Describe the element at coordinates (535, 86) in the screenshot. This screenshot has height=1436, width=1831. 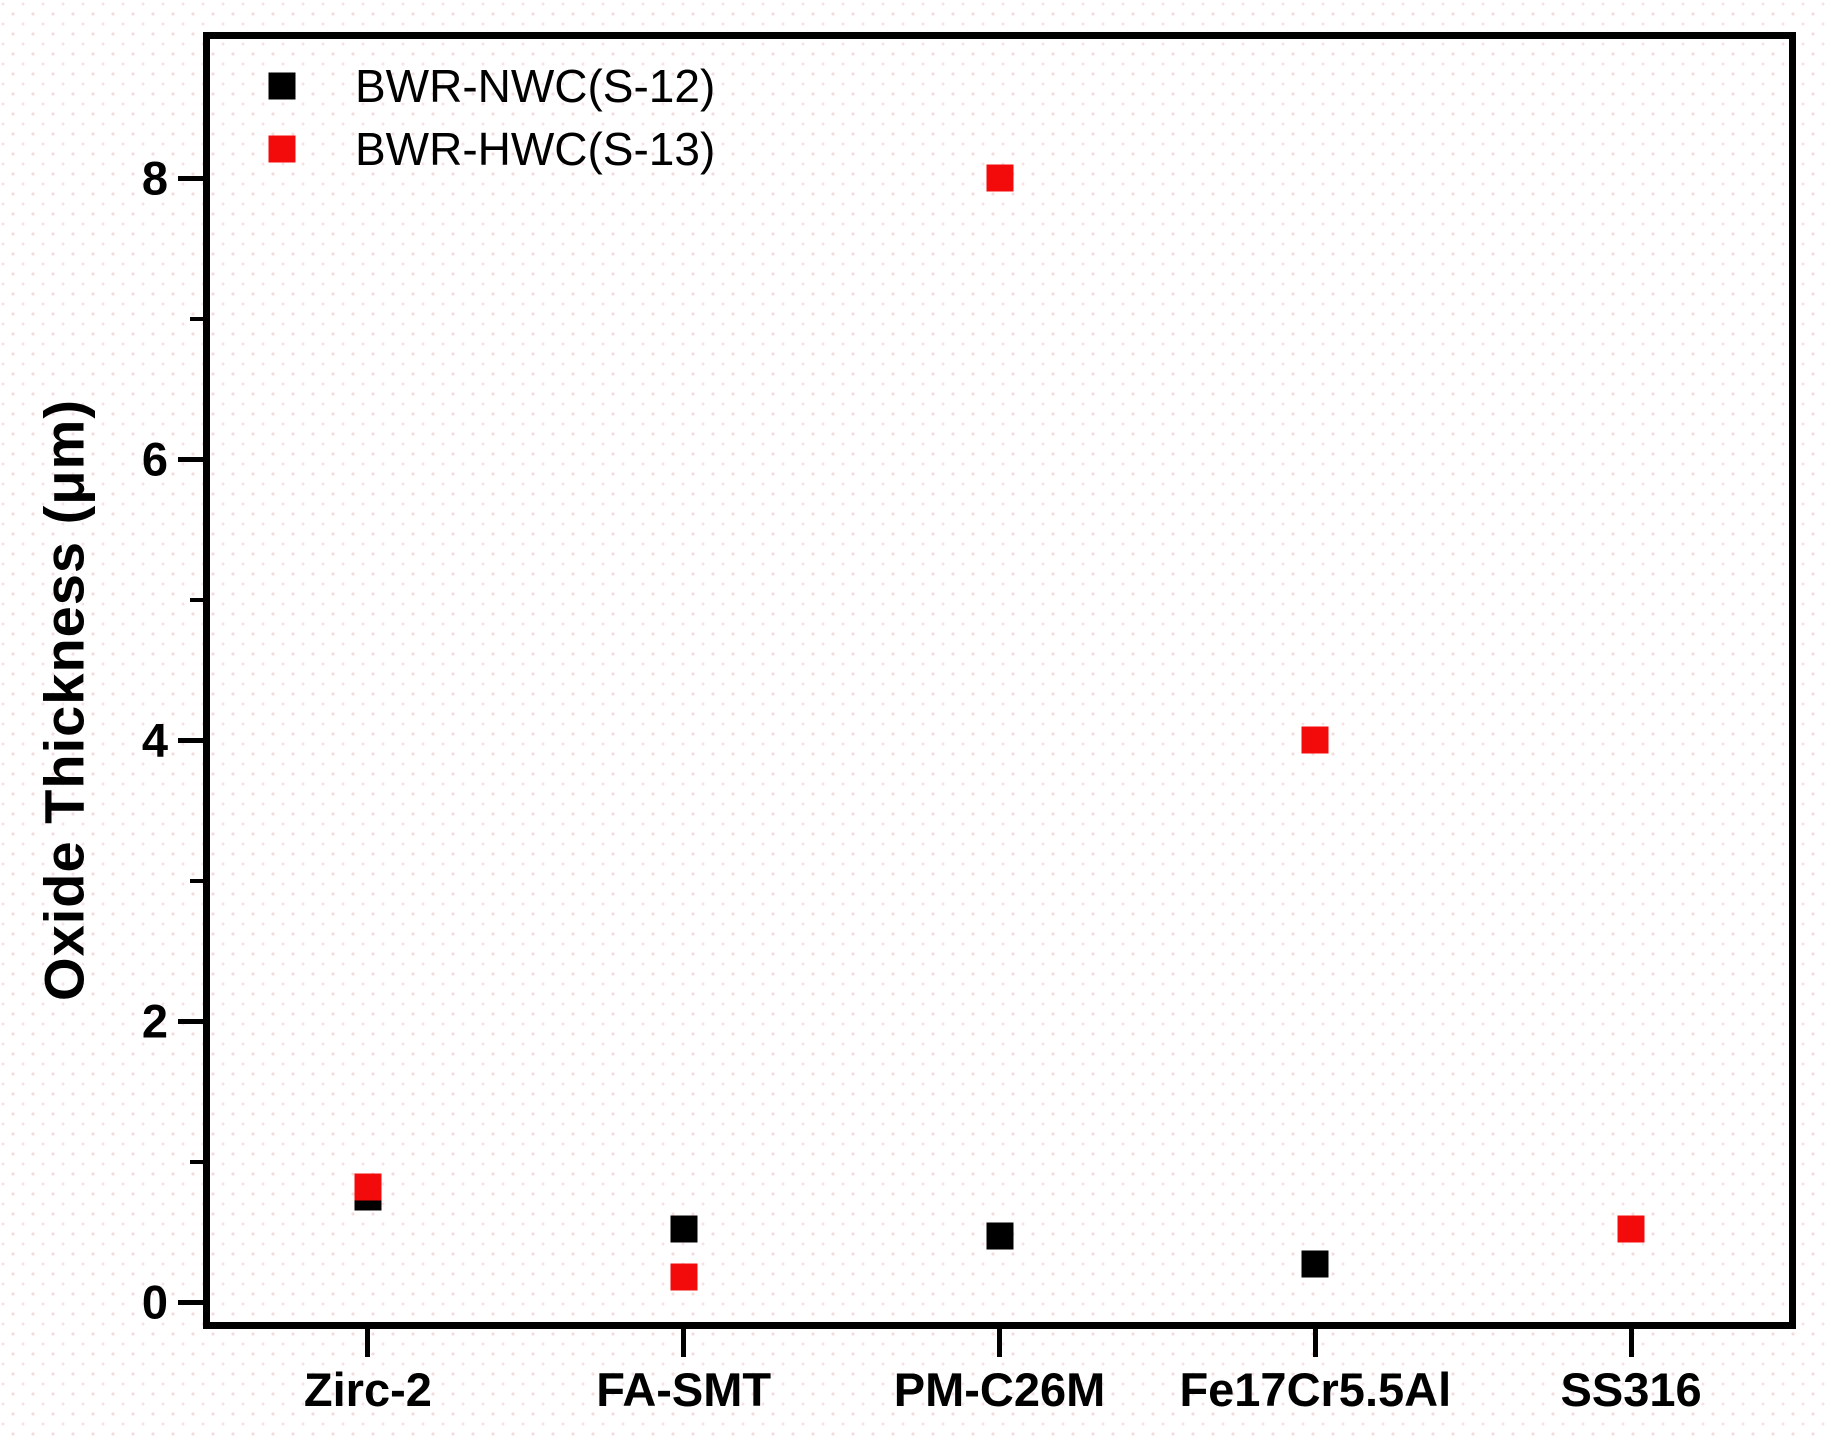
I see `legend-label-series-1: BWR-NWC(S-12)` at that location.